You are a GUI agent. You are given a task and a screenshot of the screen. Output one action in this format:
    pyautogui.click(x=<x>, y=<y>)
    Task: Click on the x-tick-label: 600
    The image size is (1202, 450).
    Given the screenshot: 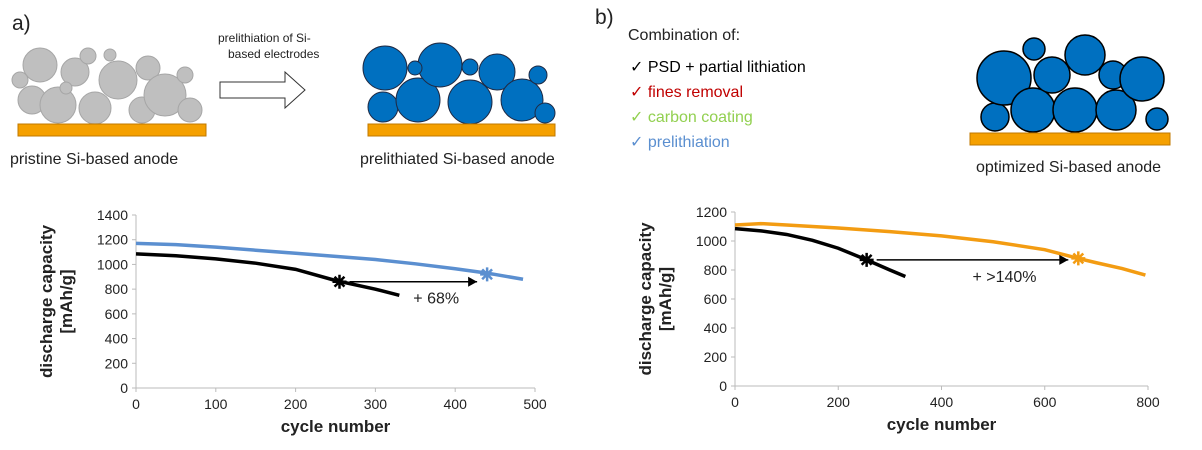 What is the action you would take?
    pyautogui.click(x=1045, y=402)
    